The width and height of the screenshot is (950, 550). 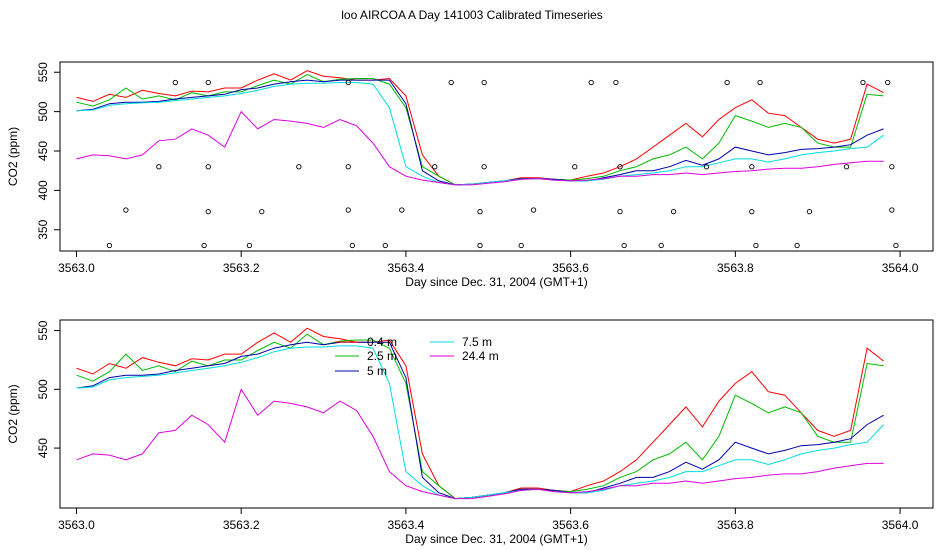 What do you see at coordinates (417, 356) in the screenshot?
I see `legend: 0.4 m2.5 m5 m 7.5 m24.4 m` at bounding box center [417, 356].